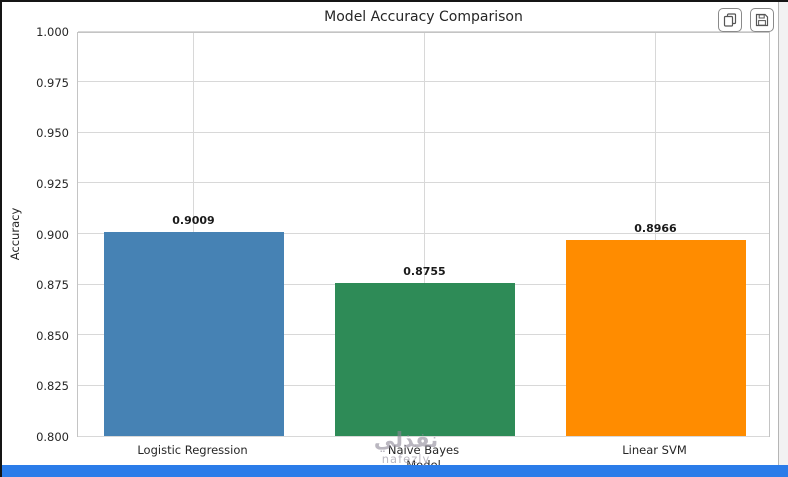 This screenshot has height=477, width=788. What do you see at coordinates (395, 471) in the screenshot?
I see `bottom-scrollbar` at bounding box center [395, 471].